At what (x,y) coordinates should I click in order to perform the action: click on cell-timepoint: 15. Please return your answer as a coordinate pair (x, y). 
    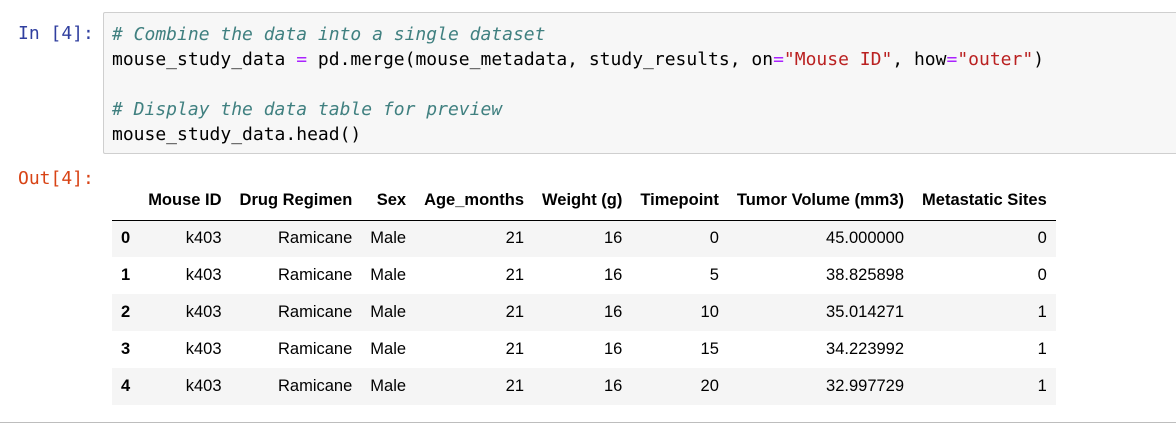
    Looking at the image, I should click on (709, 349).